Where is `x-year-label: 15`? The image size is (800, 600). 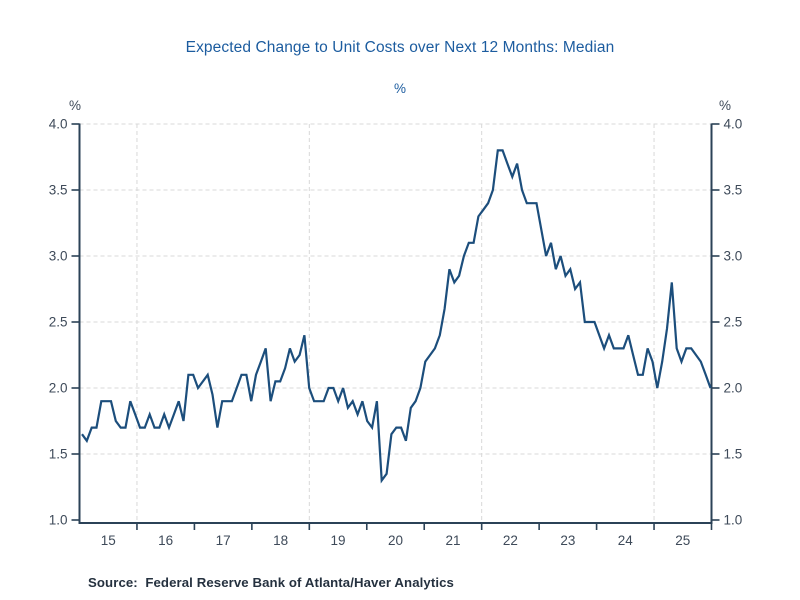 x-year-label: 15 is located at coordinates (108, 540).